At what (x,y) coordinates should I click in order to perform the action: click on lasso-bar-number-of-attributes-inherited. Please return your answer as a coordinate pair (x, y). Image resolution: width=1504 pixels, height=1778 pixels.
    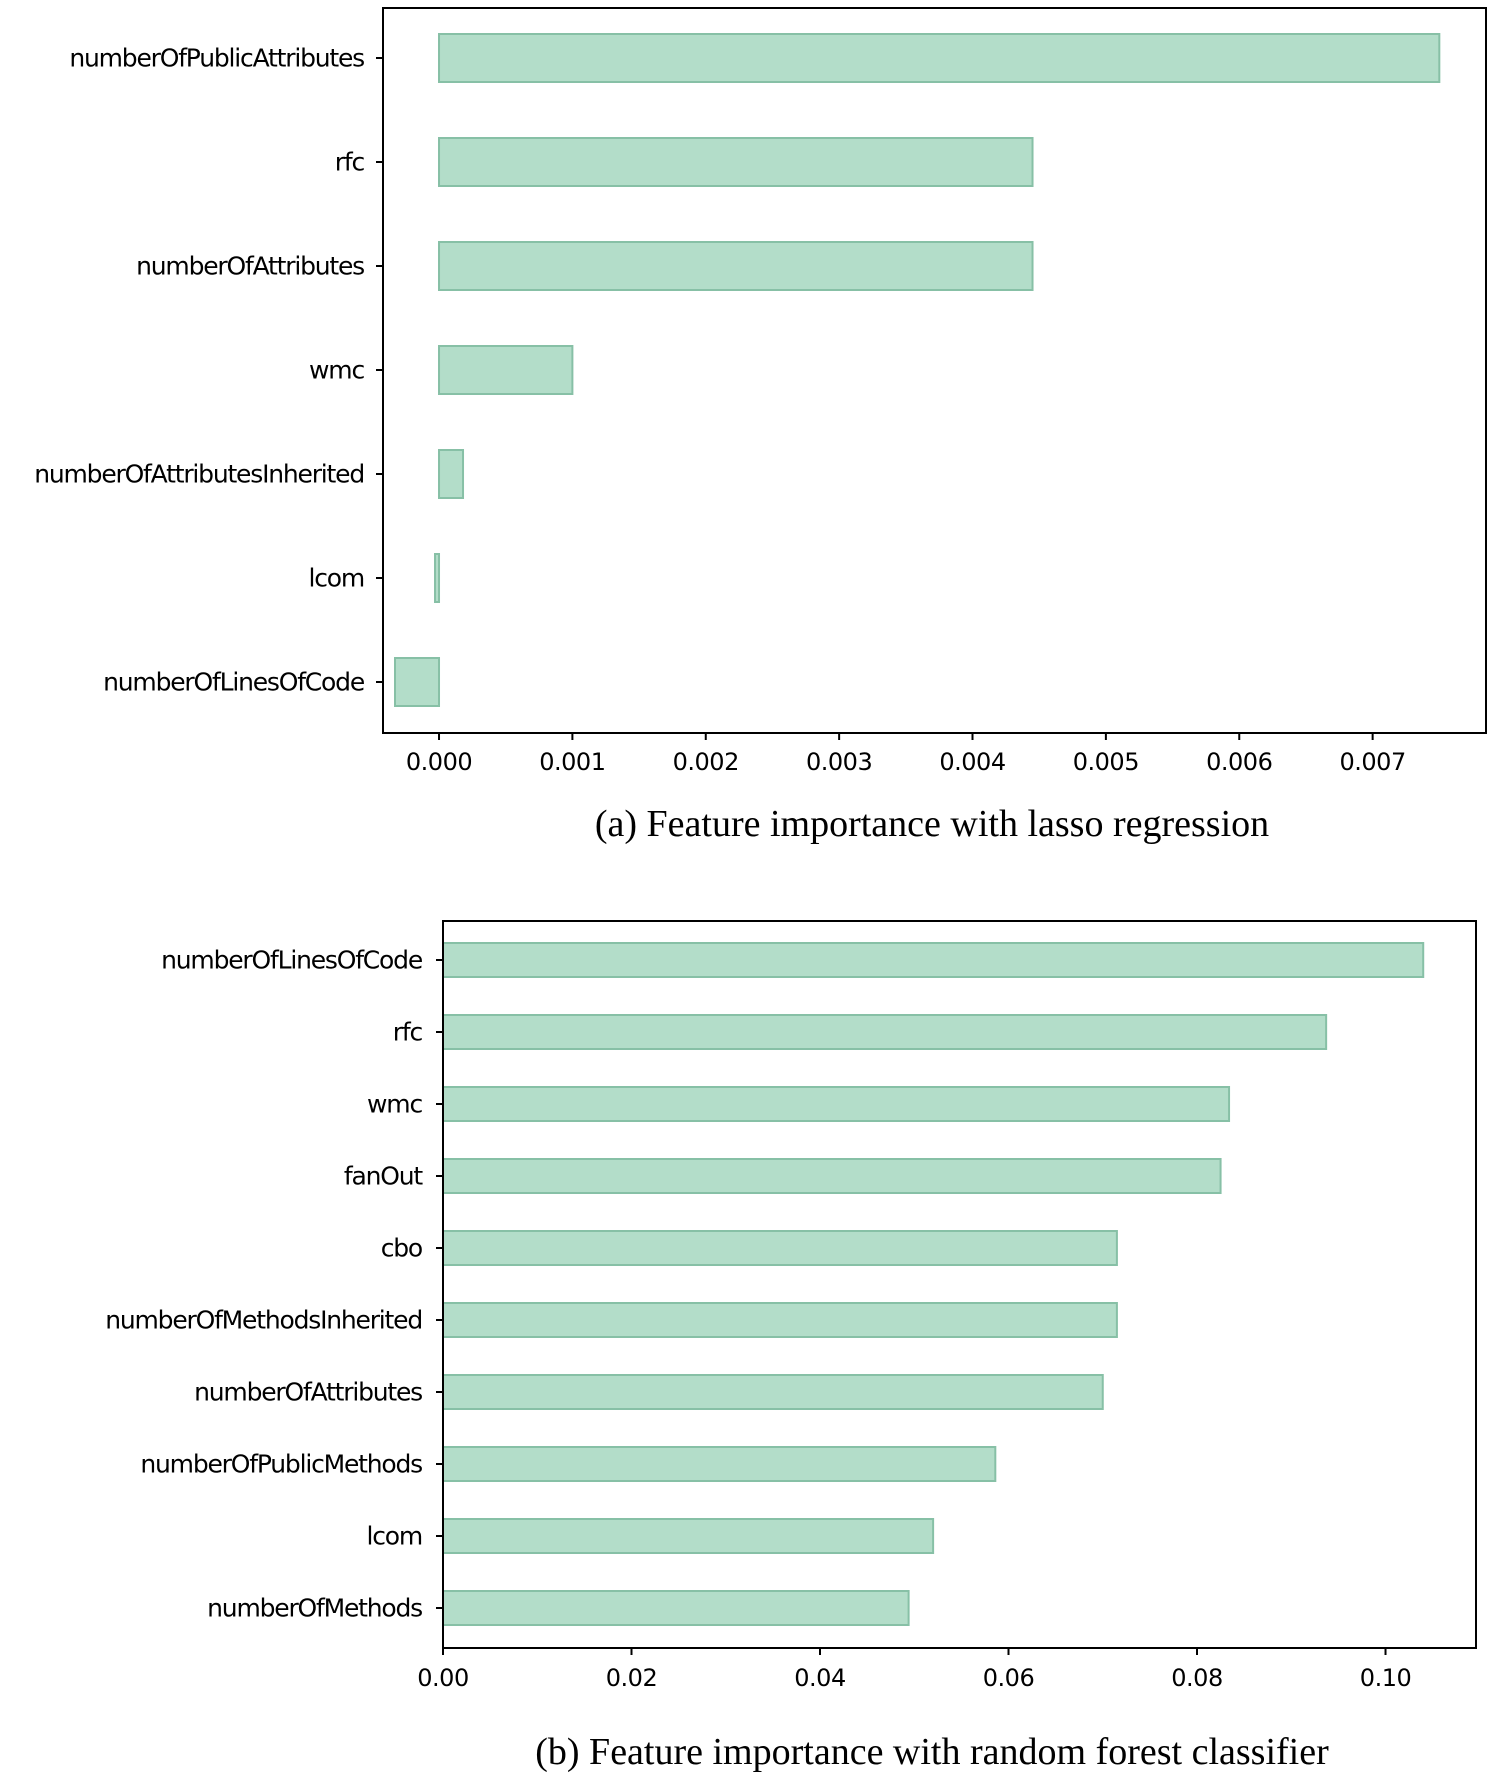
    Looking at the image, I should click on (451, 474).